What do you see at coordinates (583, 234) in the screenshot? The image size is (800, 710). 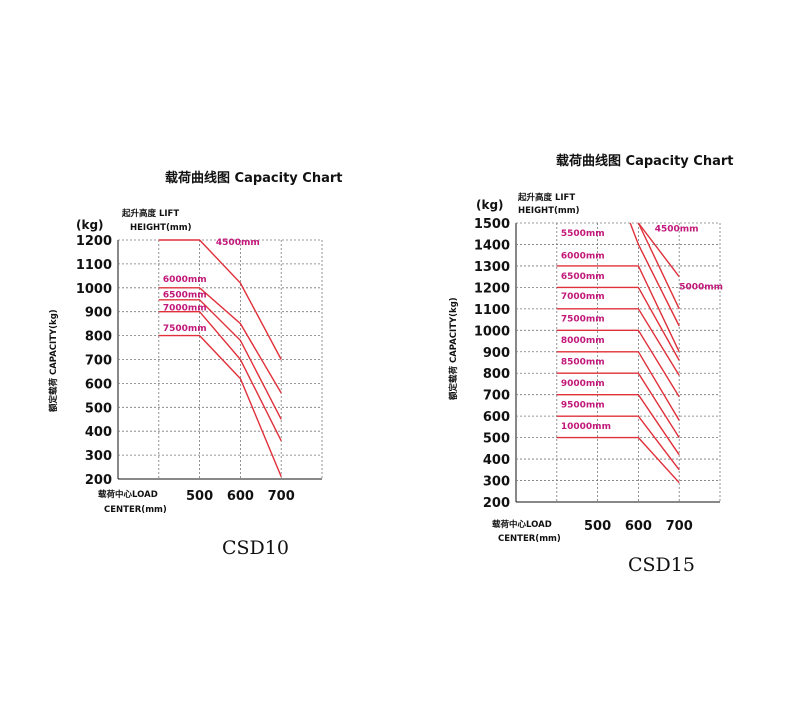 I see `series-label: 5500mm` at bounding box center [583, 234].